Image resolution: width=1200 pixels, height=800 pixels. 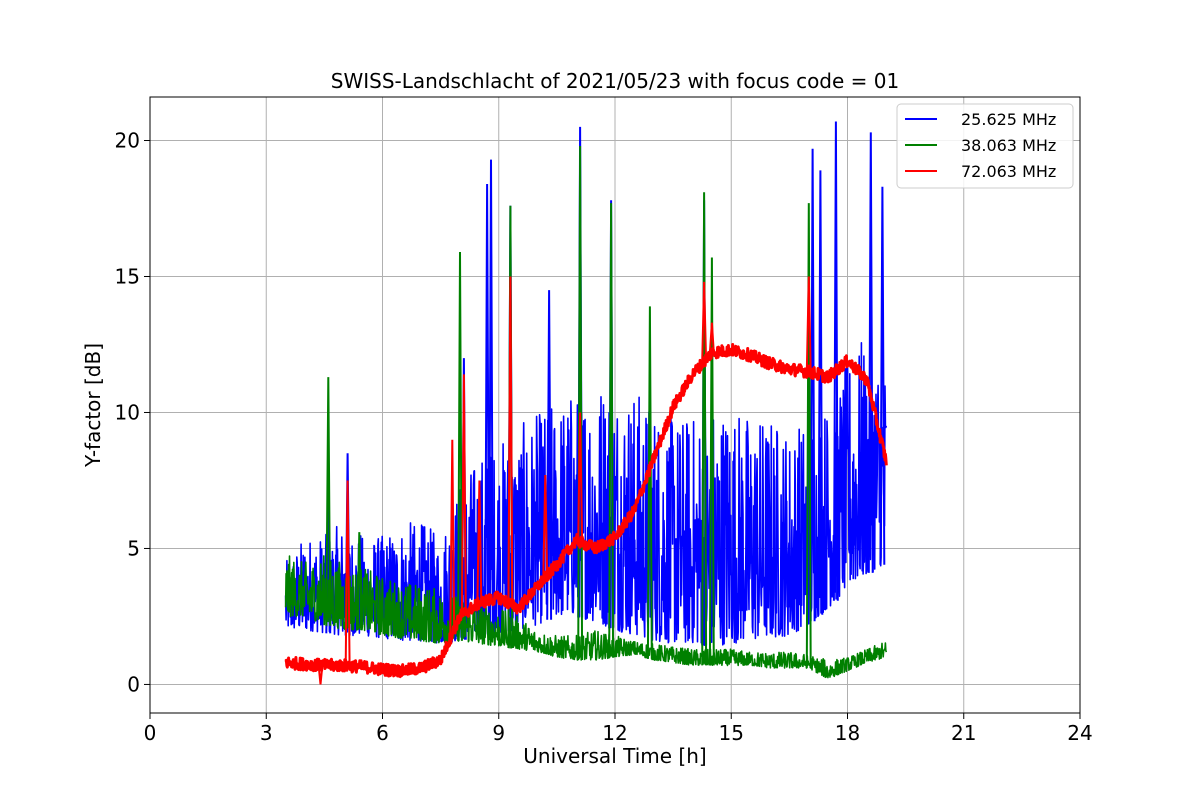 What do you see at coordinates (127, 412) in the screenshot?
I see `y-tick-label: 10` at bounding box center [127, 412].